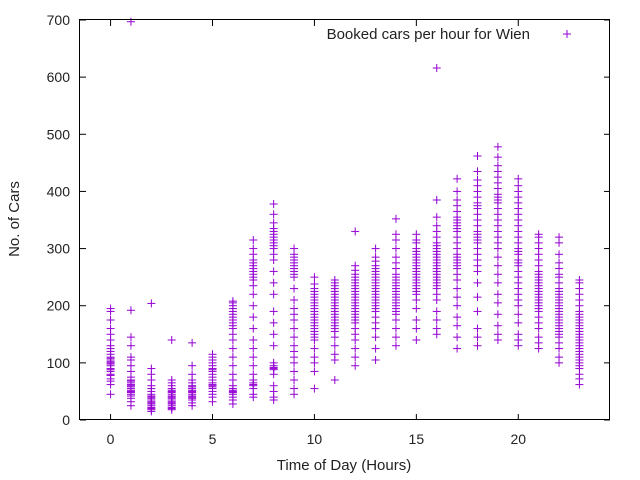 The image size is (640, 480). I want to click on x-tick-label: 10, so click(315, 439).